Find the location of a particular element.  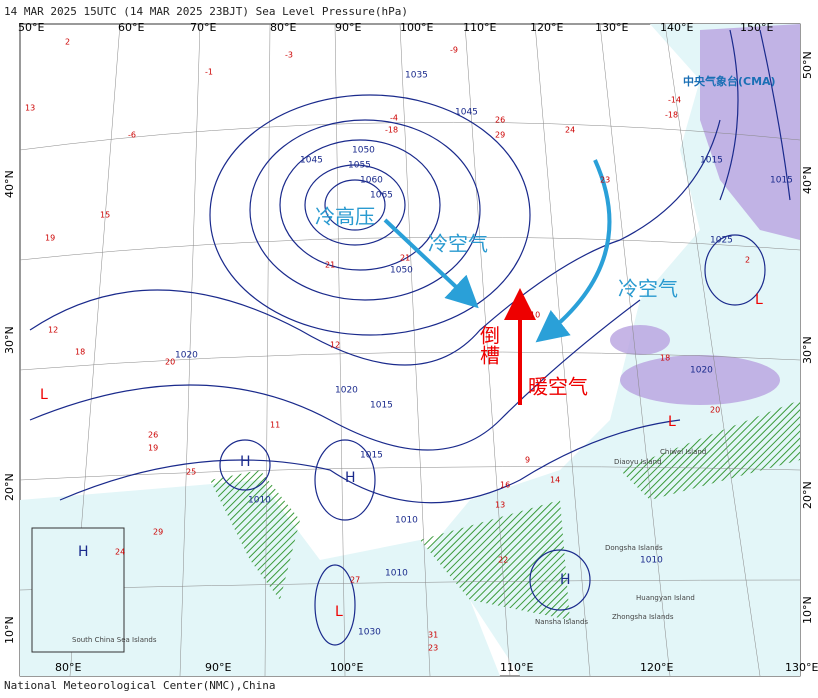

station-value: 27 is located at coordinates (355, 580).